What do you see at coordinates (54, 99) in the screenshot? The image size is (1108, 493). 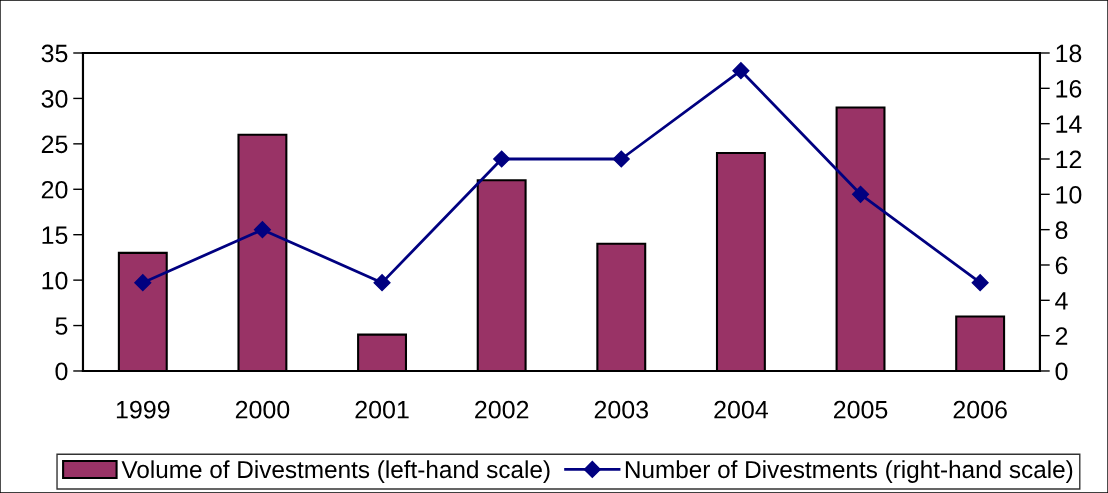 I see `y-tick-label: 30` at bounding box center [54, 99].